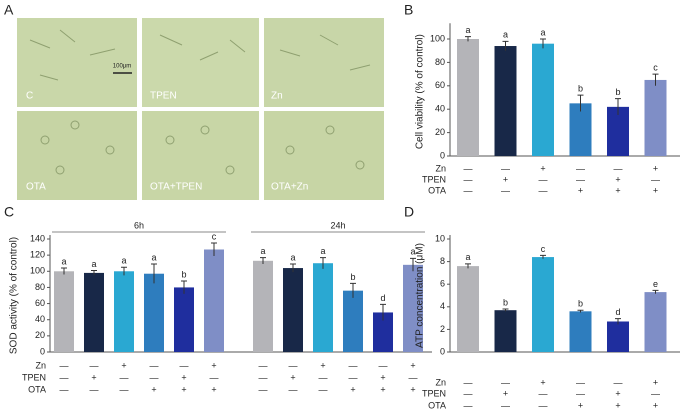 This screenshot has height=413, width=685. What do you see at coordinates (437, 38) in the screenshot?
I see `y-tick-label: 100` at bounding box center [437, 38].